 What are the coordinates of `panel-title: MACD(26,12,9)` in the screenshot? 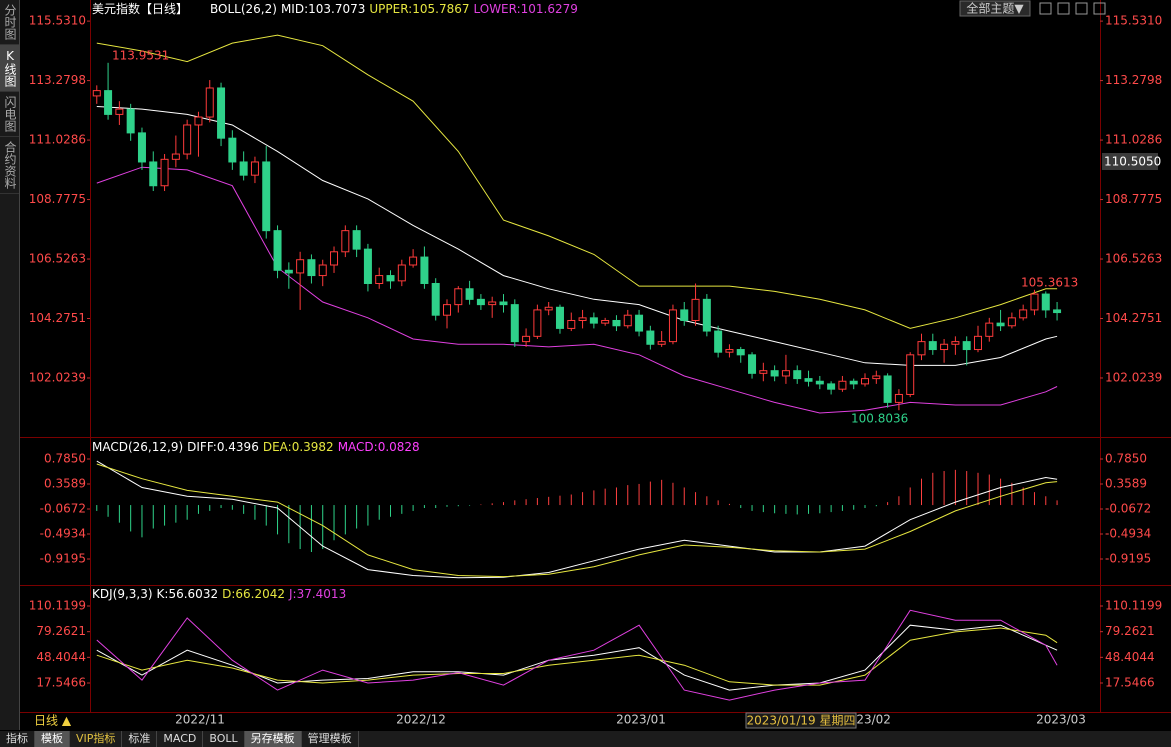 It's located at (137, 447).